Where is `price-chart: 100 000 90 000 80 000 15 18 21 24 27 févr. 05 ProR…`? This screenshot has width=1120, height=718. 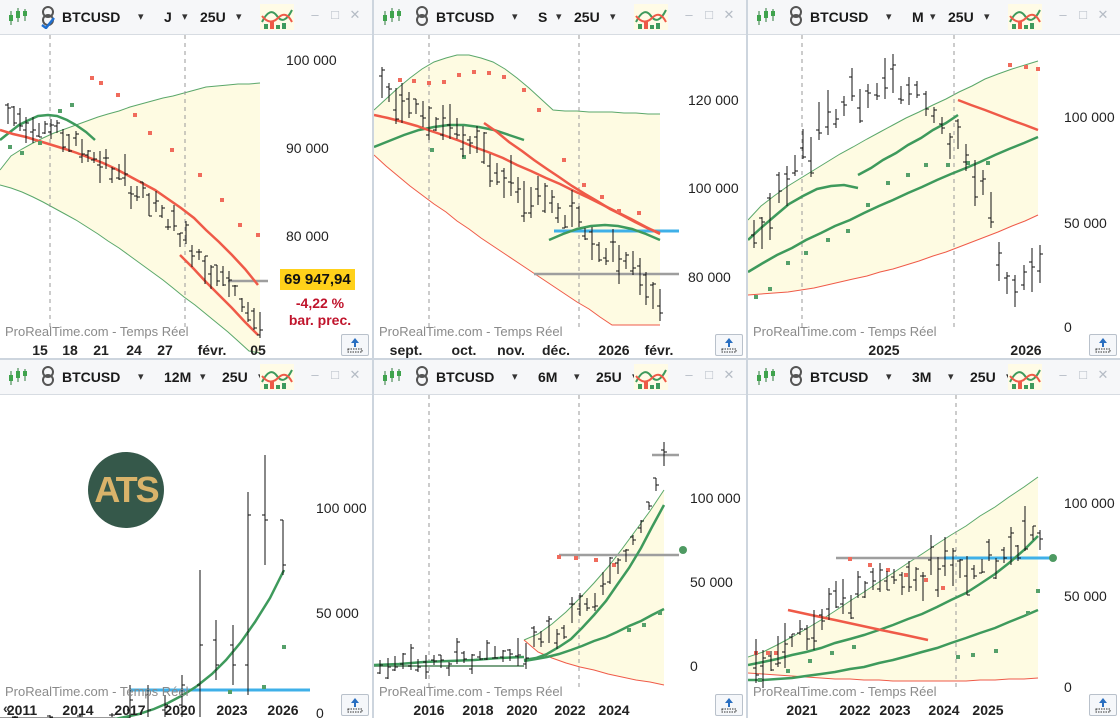 price-chart: 100 000 90 000 80 000 15 18 21 24 27 févr. 05 ProR… is located at coordinates (186, 196).